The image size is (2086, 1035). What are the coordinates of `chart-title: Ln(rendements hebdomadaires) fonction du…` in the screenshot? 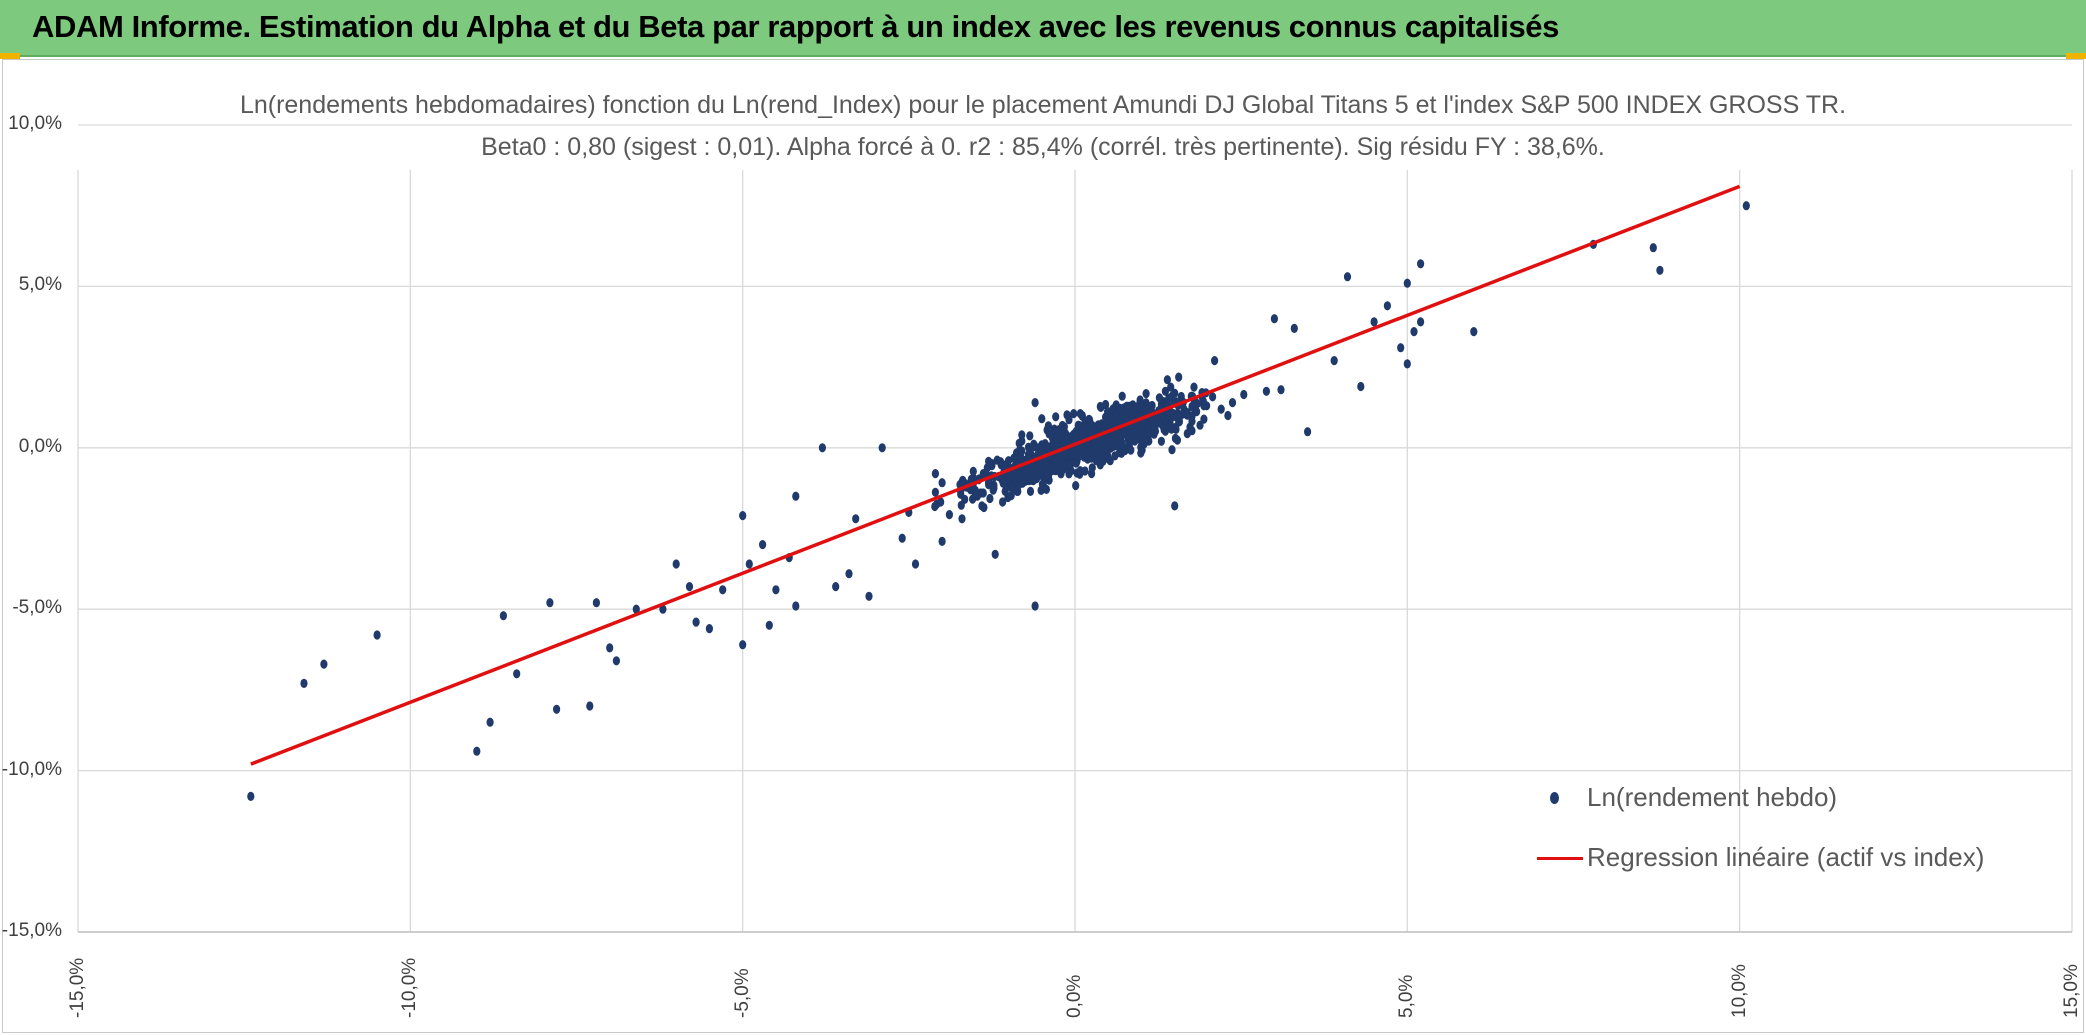 It's located at (1043, 105).